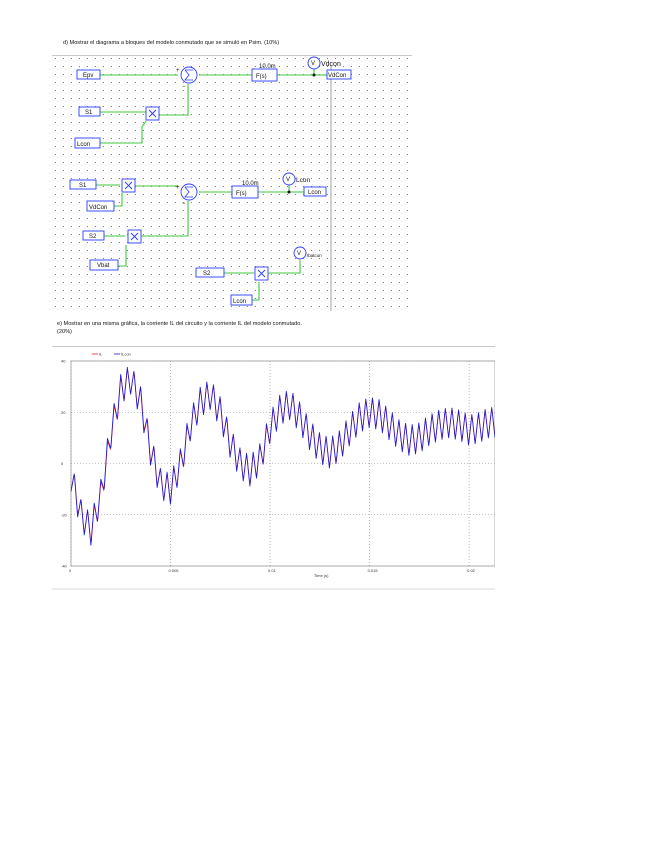 The image size is (655, 848). I want to click on input-vbat: Vbat, so click(103, 266).